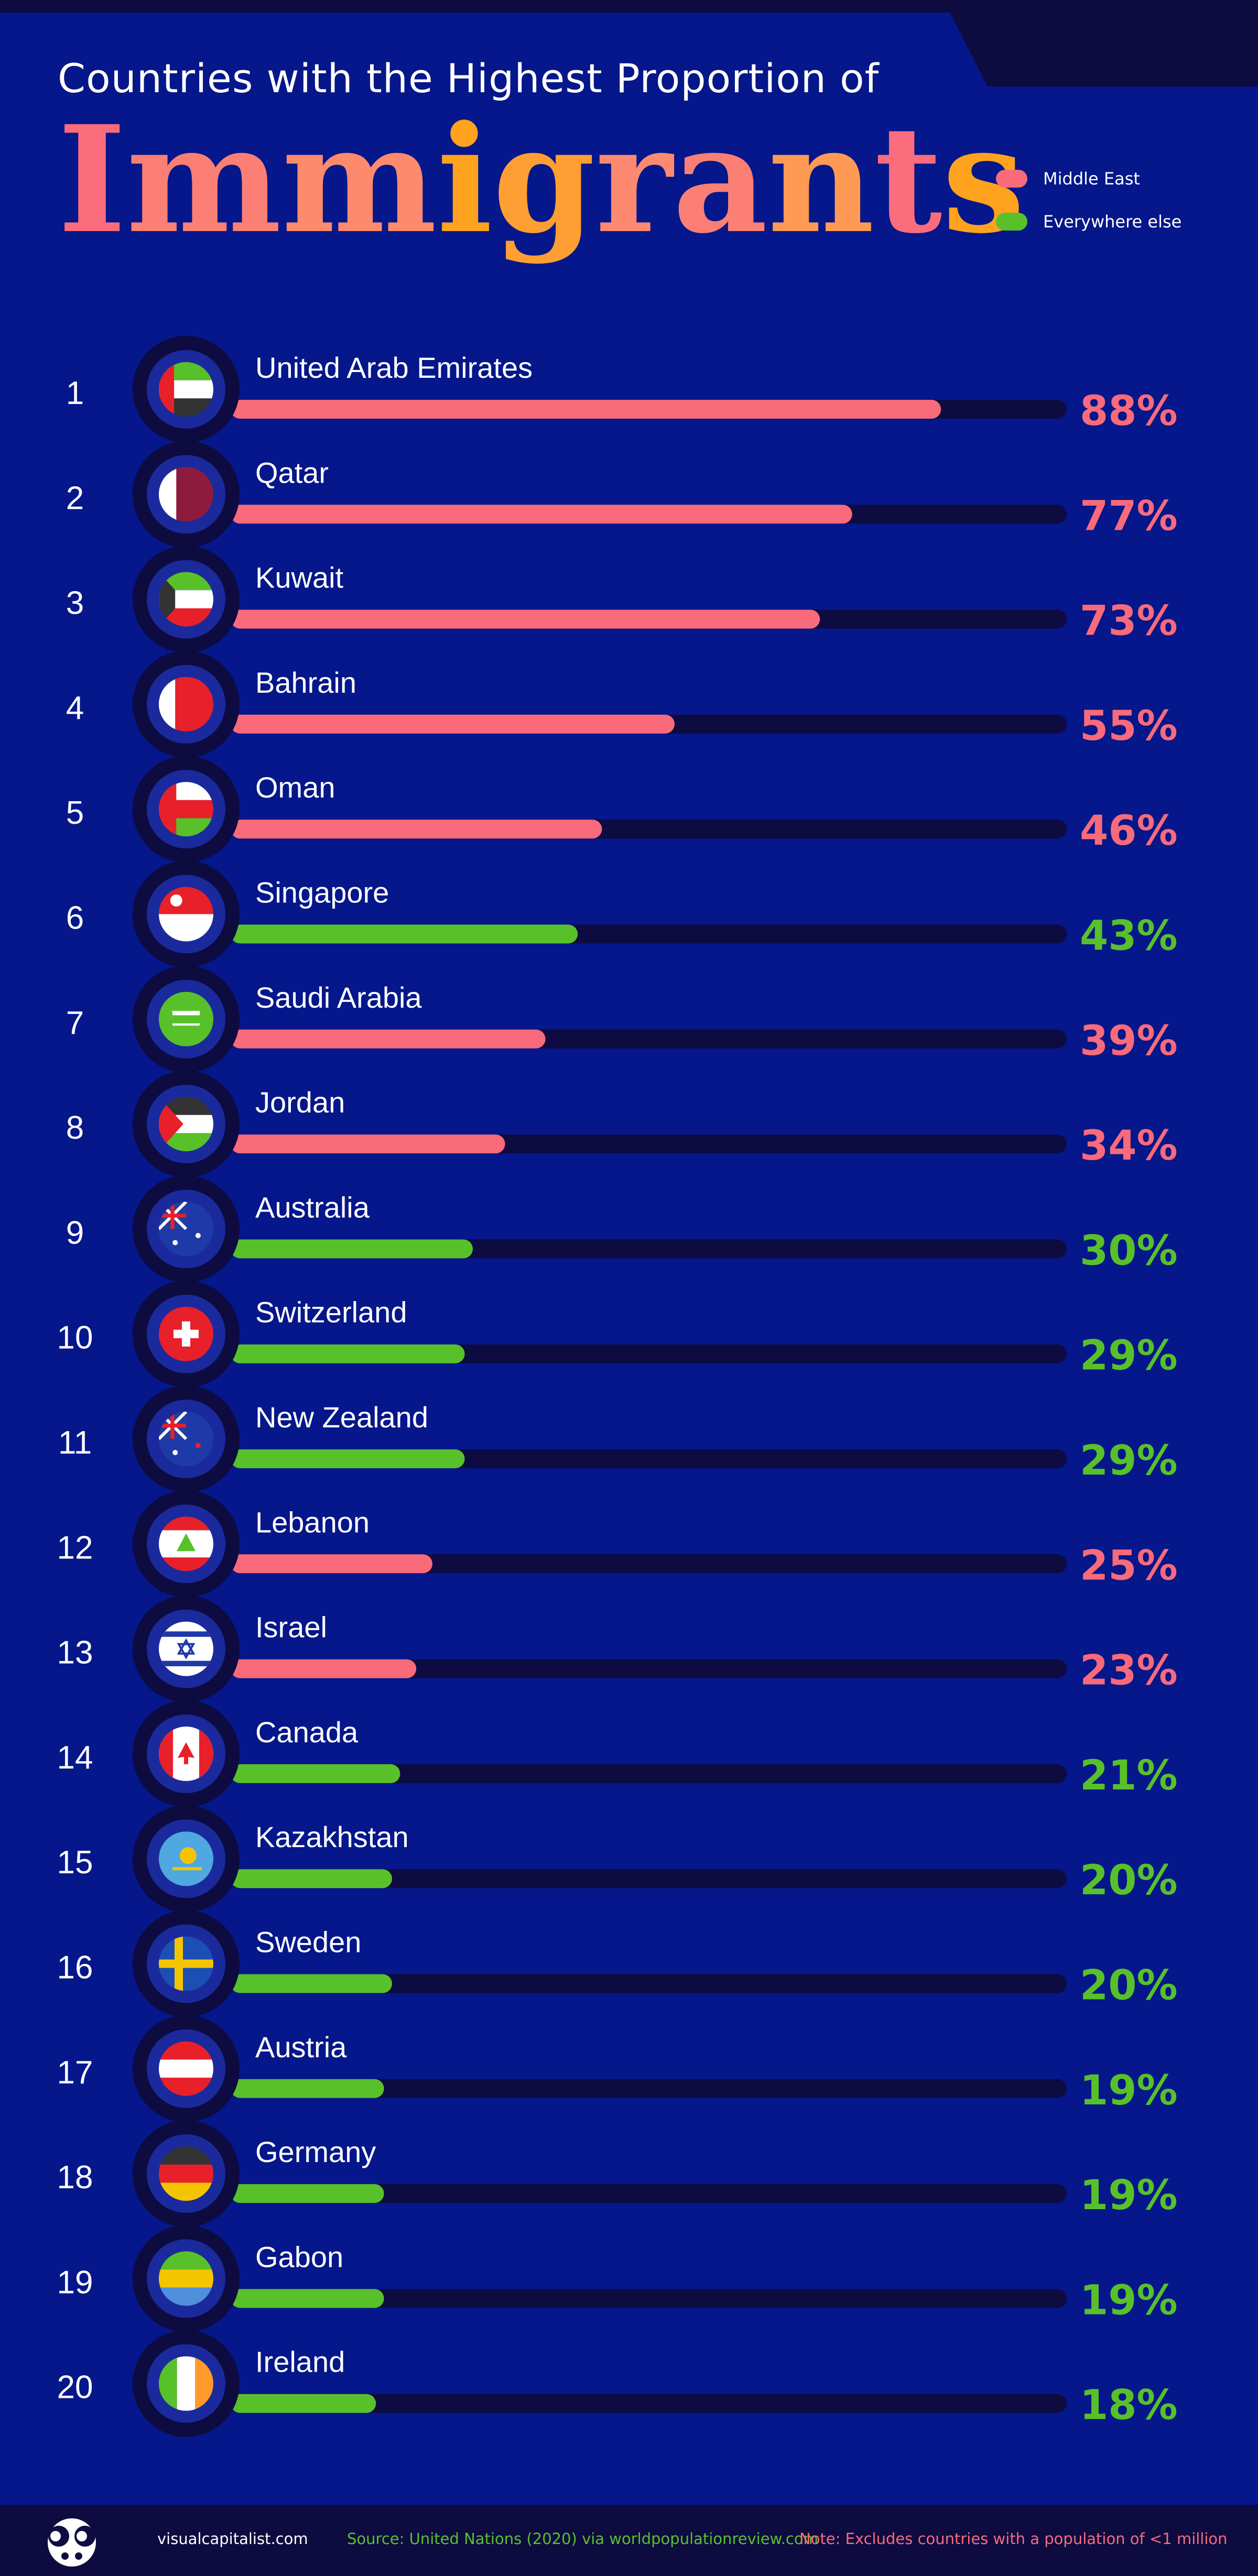 The height and width of the screenshot is (2576, 1258). What do you see at coordinates (186, 1543) in the screenshot?
I see `lebanon-flag-icon` at bounding box center [186, 1543].